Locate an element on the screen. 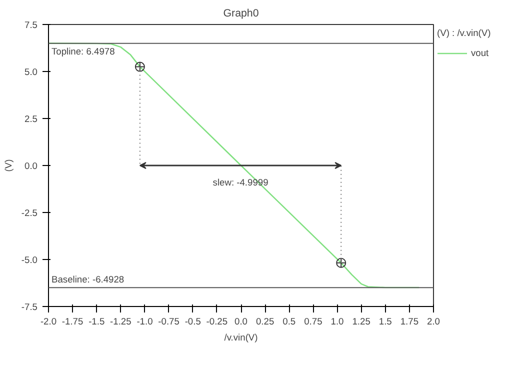 This screenshot has width=530, height=372. x-tick-label: 1.0 is located at coordinates (337, 321).